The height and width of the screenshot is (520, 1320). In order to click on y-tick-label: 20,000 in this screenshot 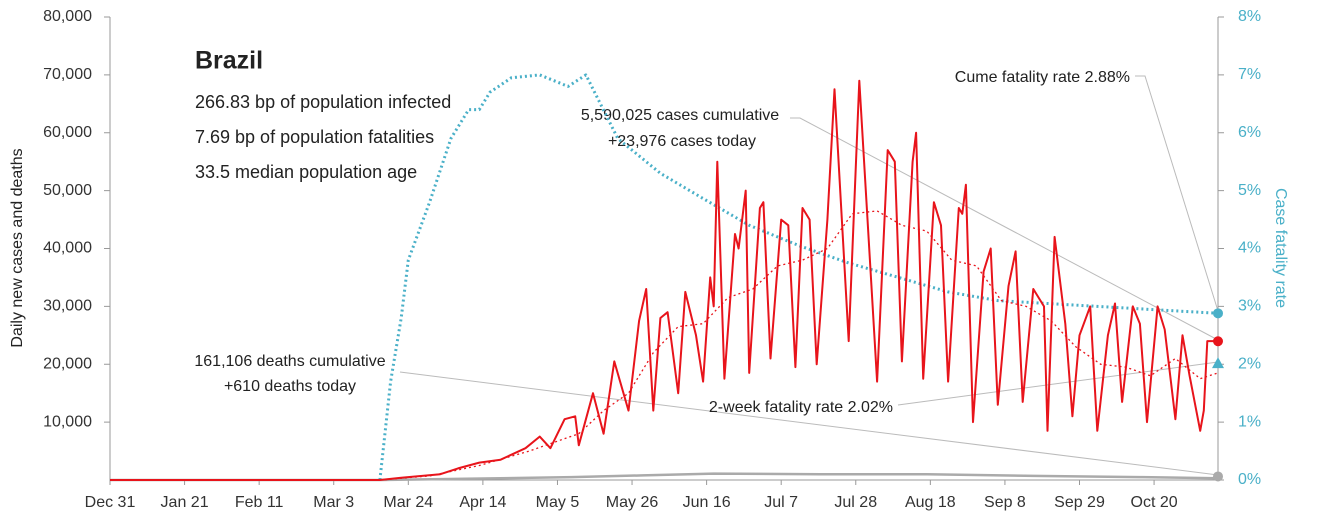, I will do `click(67, 363)`.